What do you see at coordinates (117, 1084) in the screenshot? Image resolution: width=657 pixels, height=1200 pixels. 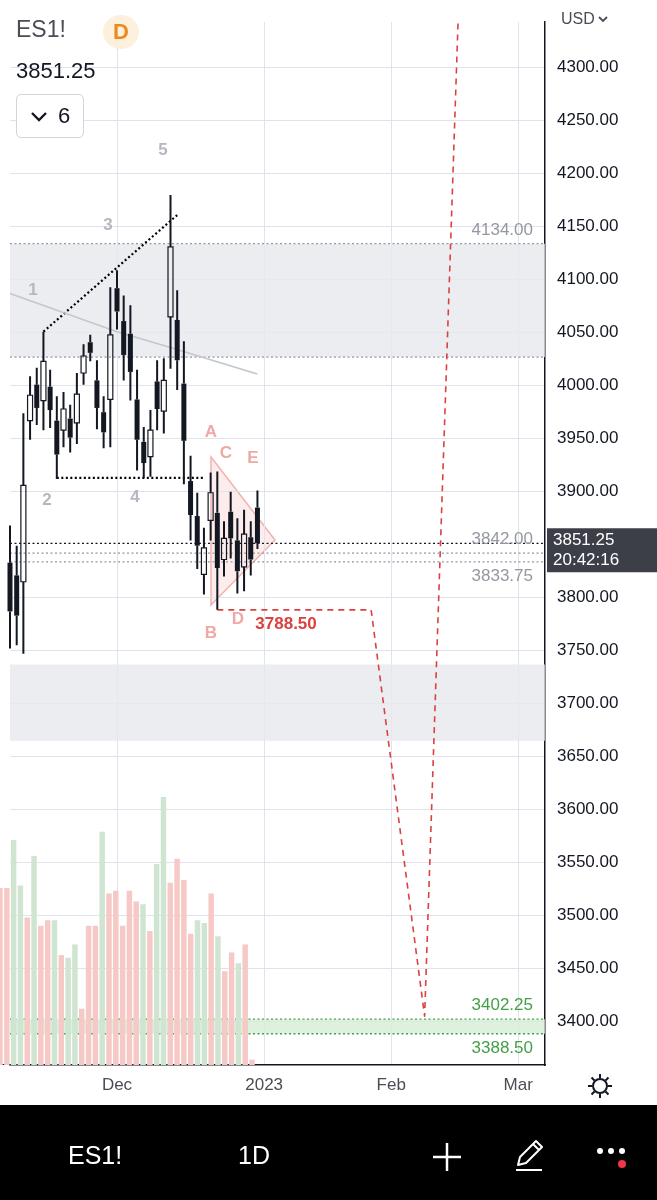 I see `x-tick-label: Dec` at bounding box center [117, 1084].